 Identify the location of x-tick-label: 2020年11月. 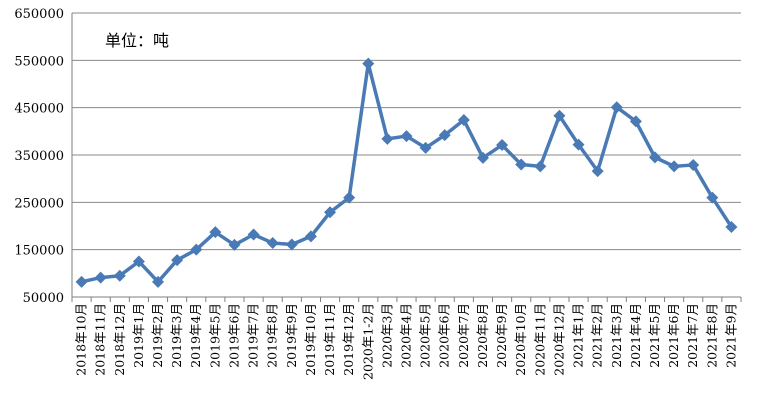
(539, 339).